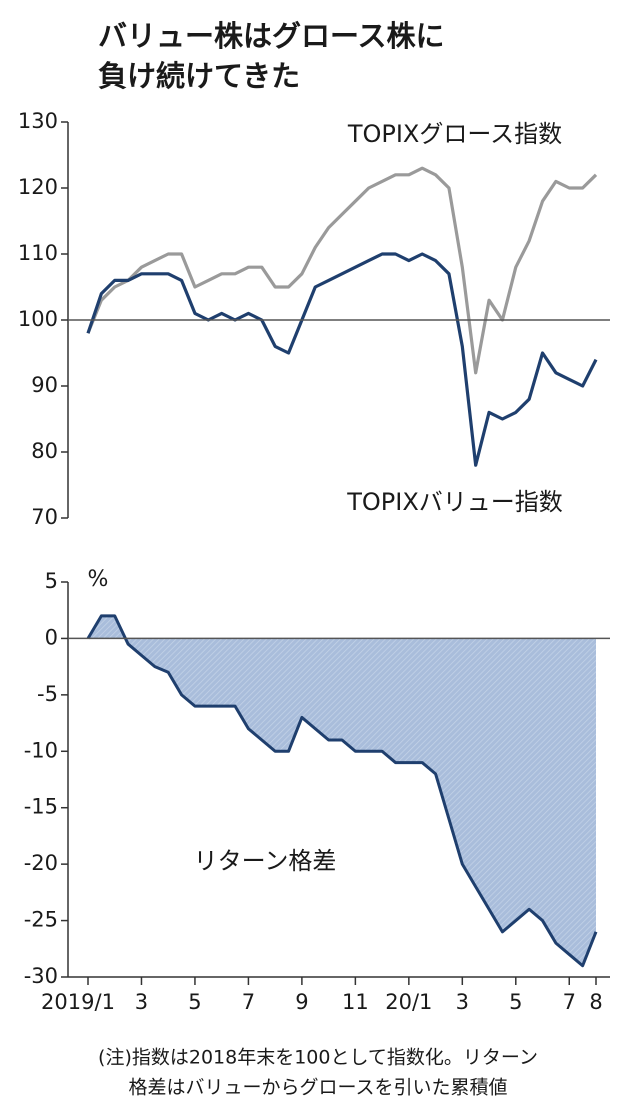  What do you see at coordinates (454, 502) in the screenshot?
I see `series-label: TOPIXバリュー指数` at bounding box center [454, 502].